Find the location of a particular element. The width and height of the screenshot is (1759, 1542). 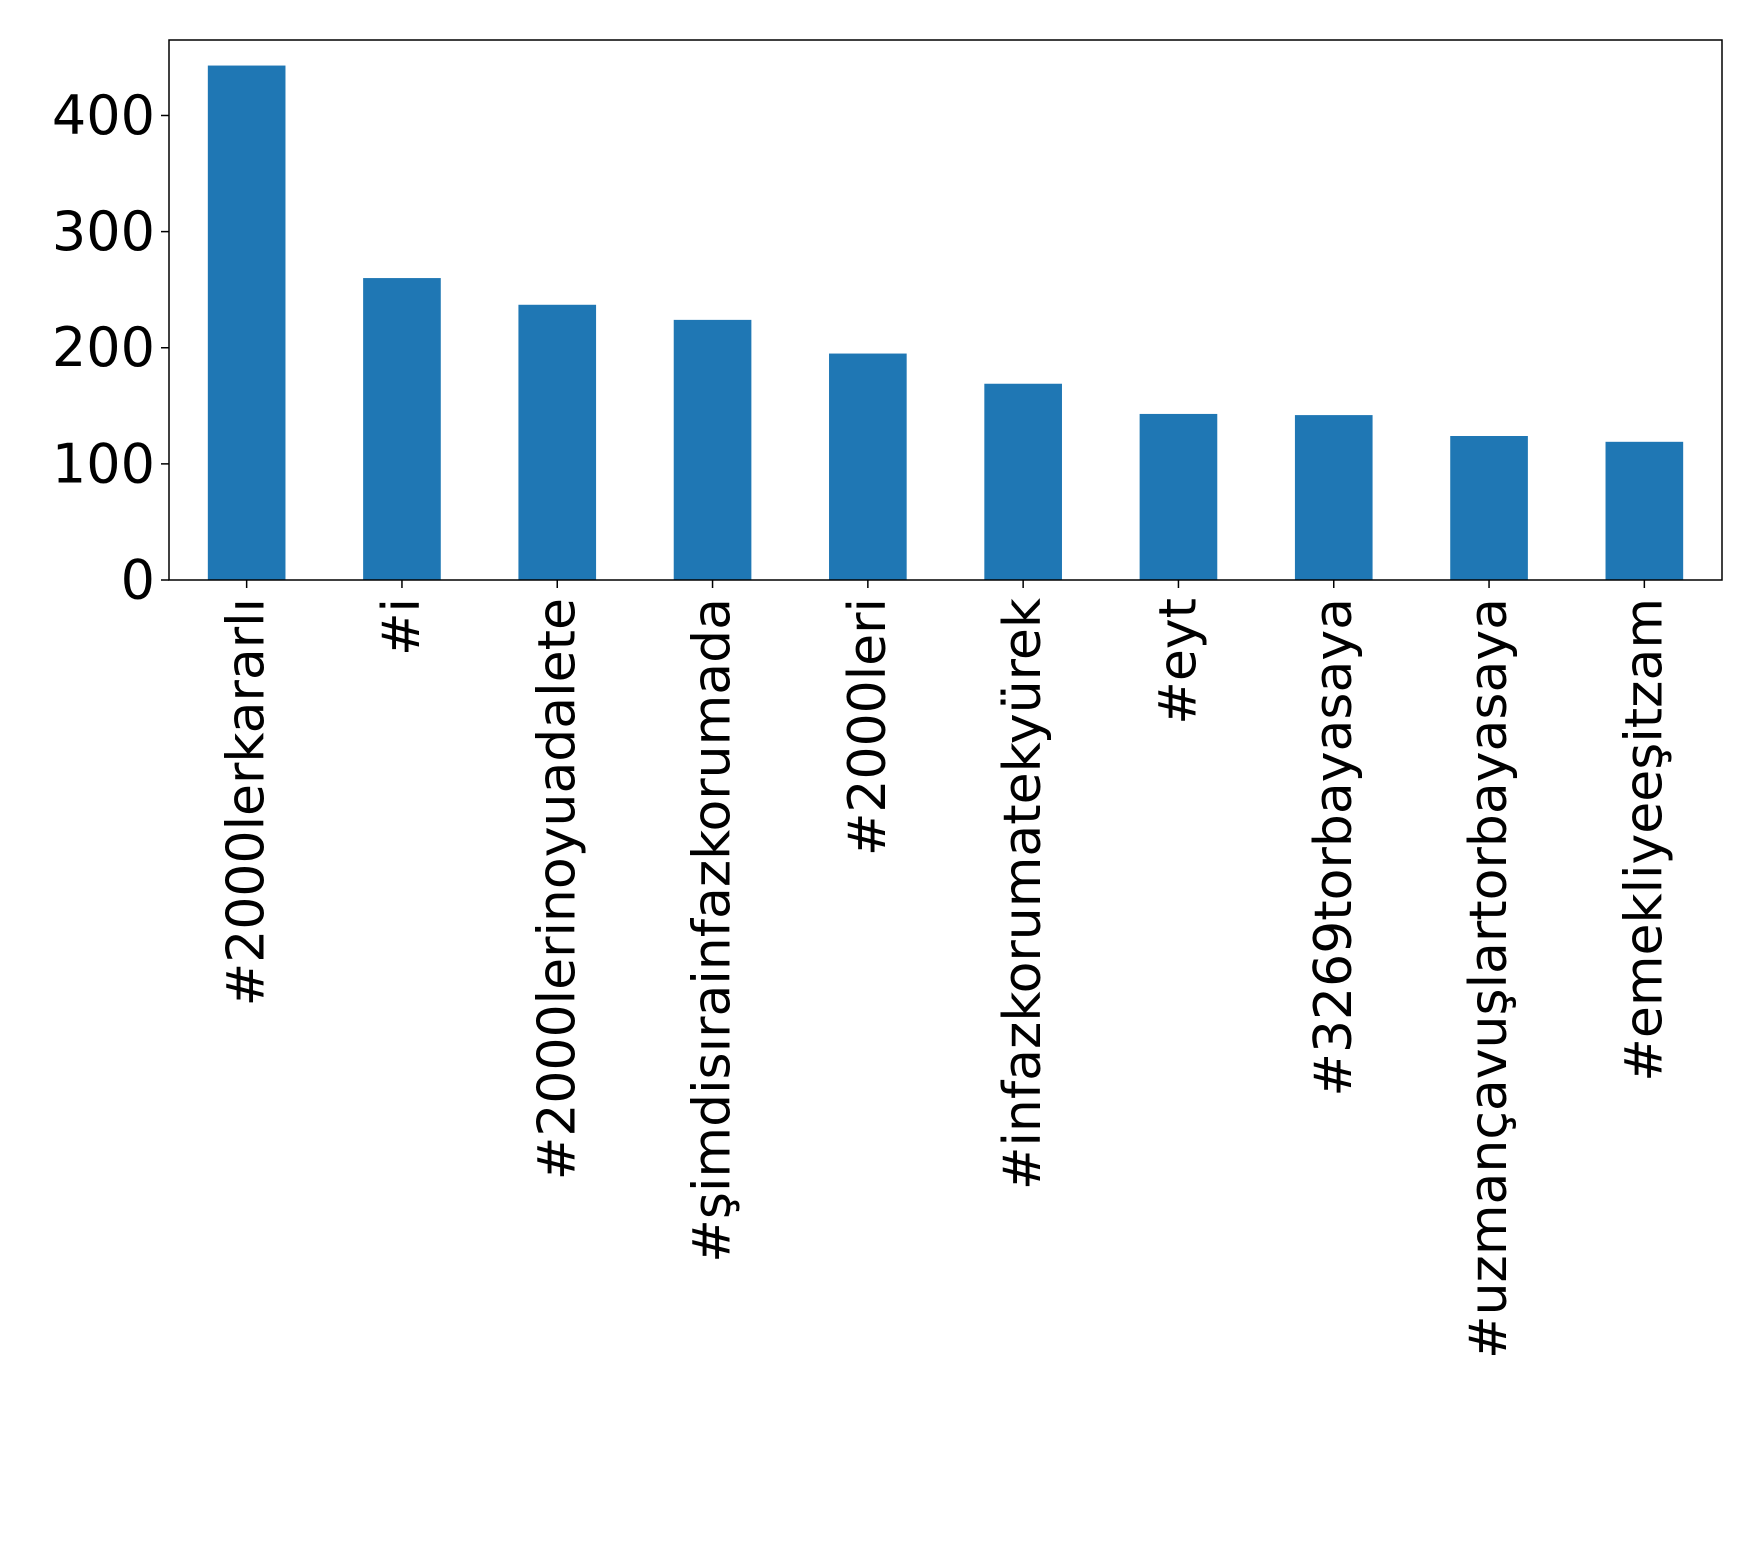

x-tick-label: #eyt is located at coordinates (1178, 661).